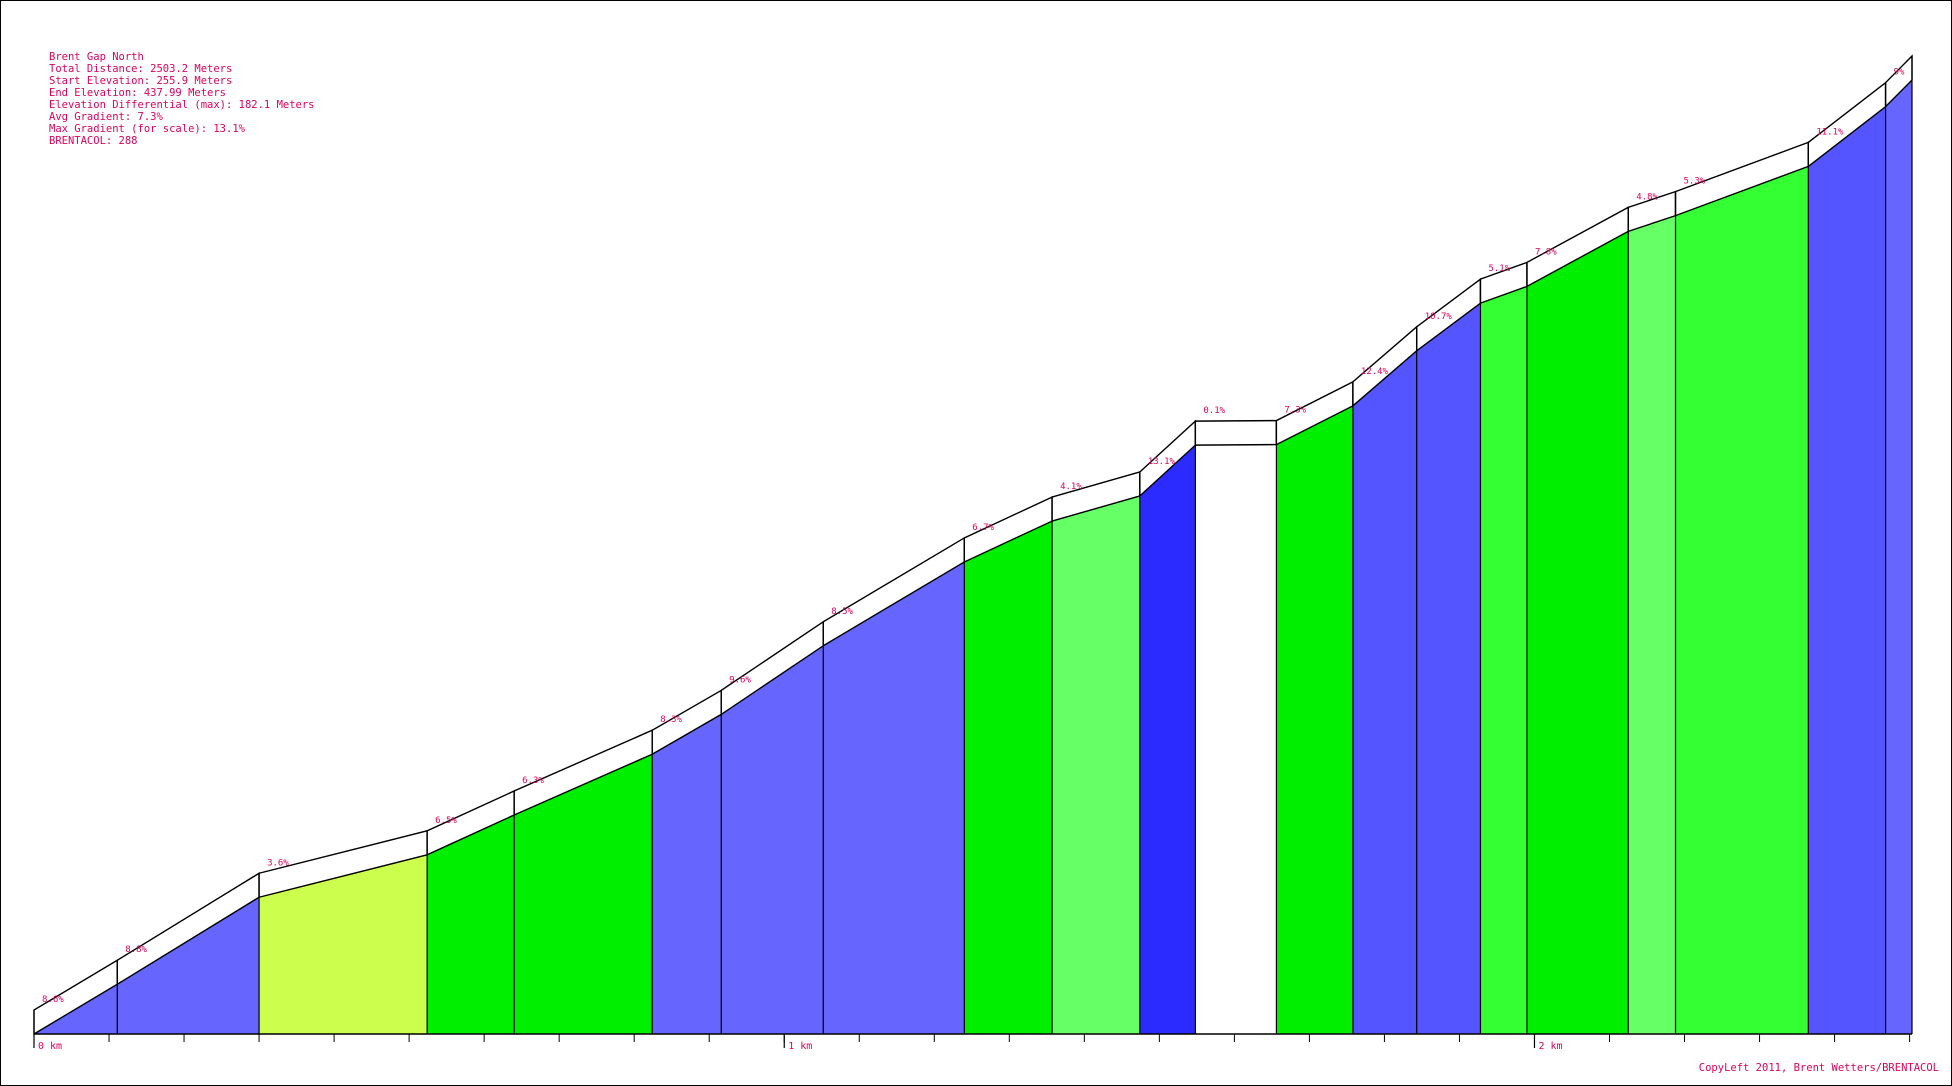 This screenshot has height=1086, width=1952. I want to click on gradient-label: 8.3%, so click(671, 720).